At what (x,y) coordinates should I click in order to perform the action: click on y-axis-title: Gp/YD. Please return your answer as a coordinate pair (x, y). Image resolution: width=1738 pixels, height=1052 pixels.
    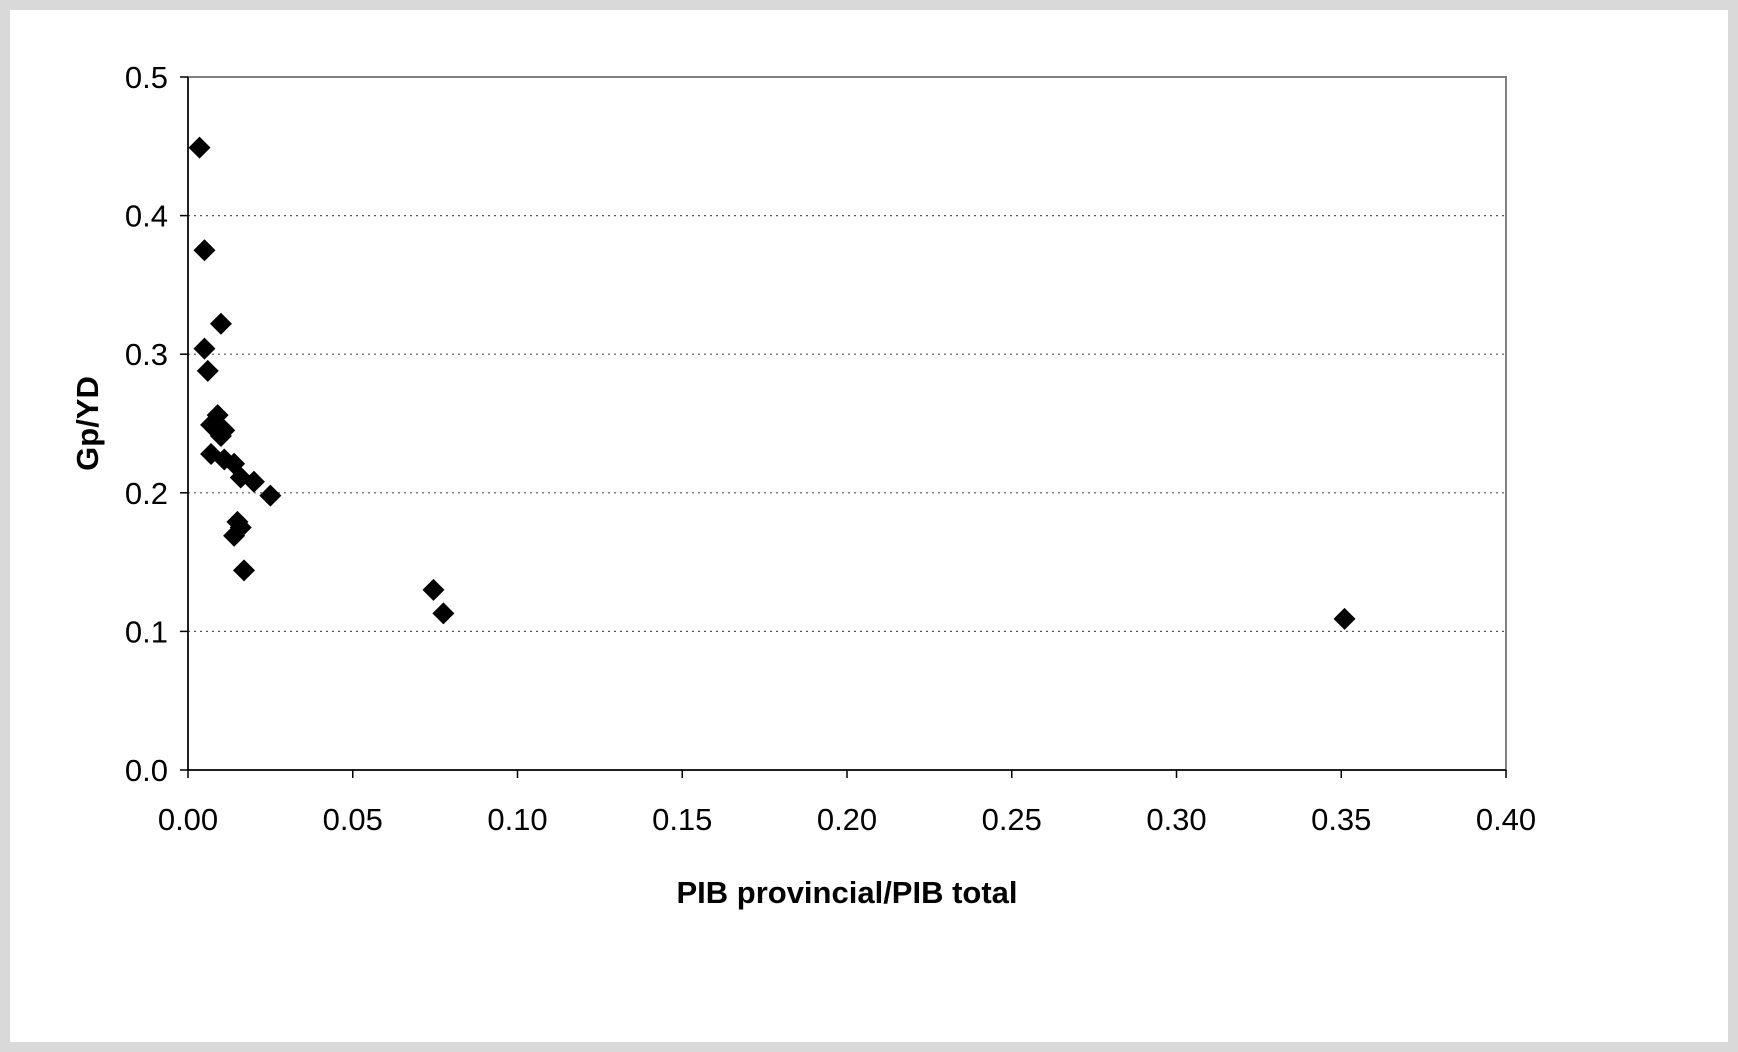
    Looking at the image, I should click on (87, 423).